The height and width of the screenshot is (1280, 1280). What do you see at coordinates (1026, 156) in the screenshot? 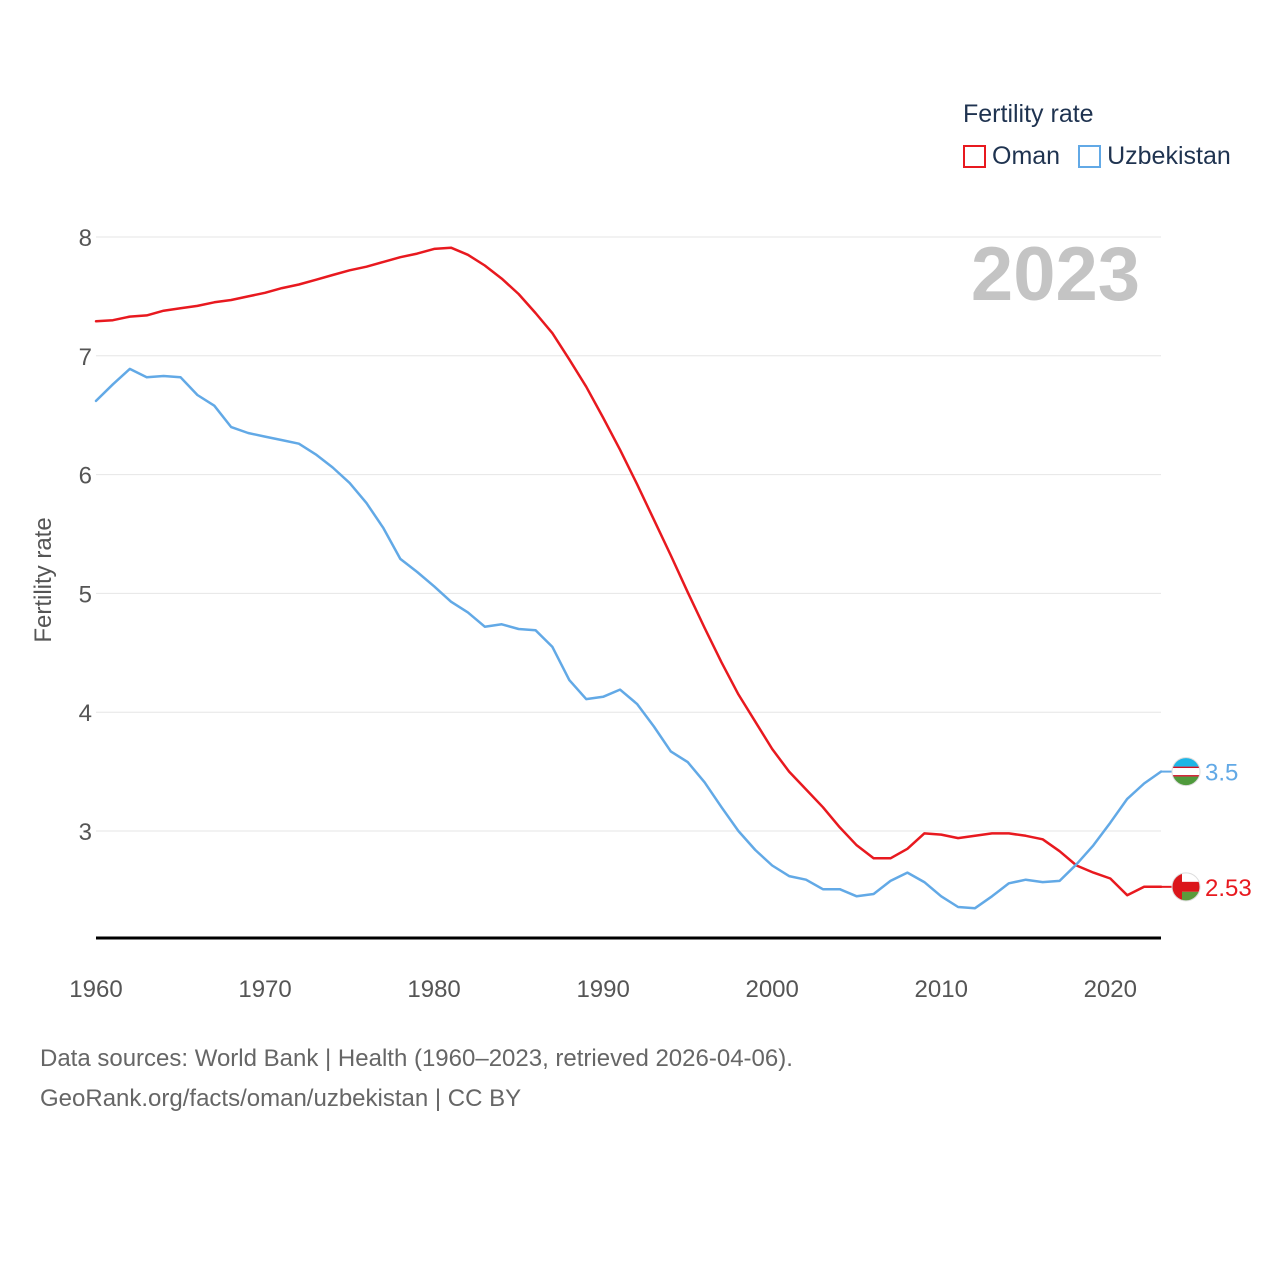
I see `legend-label-oman: Oman` at bounding box center [1026, 156].